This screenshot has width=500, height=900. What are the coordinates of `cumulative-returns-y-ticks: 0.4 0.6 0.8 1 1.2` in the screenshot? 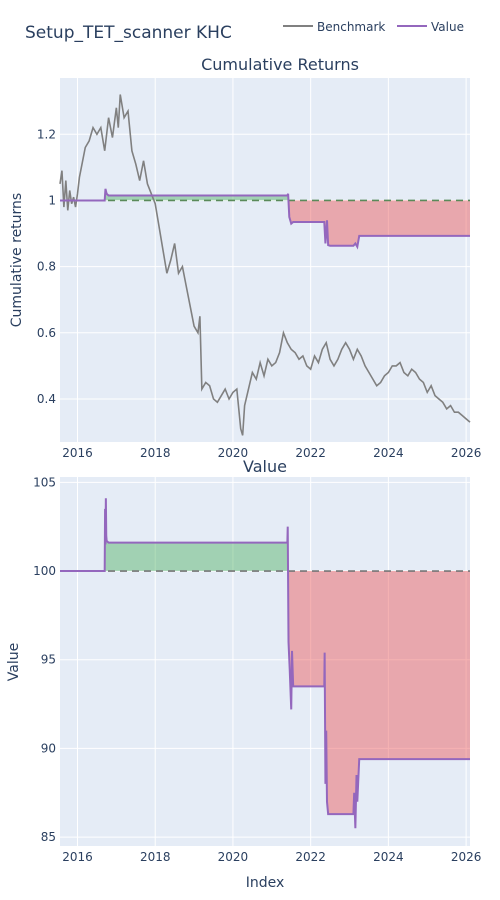 It's located at (46, 266).